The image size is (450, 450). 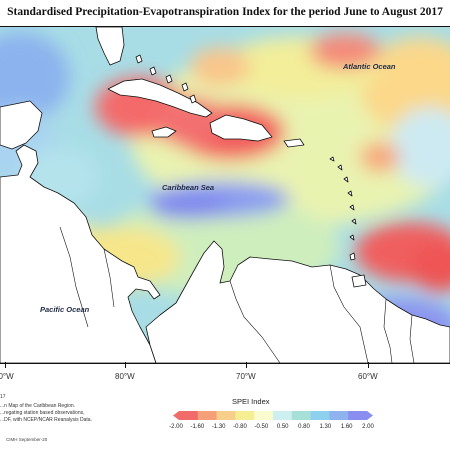 I want to click on bahamas-islands, so click(x=166, y=79).